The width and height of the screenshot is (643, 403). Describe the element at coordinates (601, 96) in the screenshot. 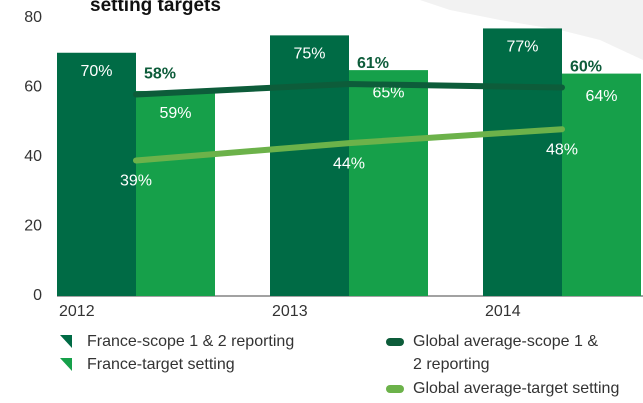

I see `bar-label: 64%` at that location.